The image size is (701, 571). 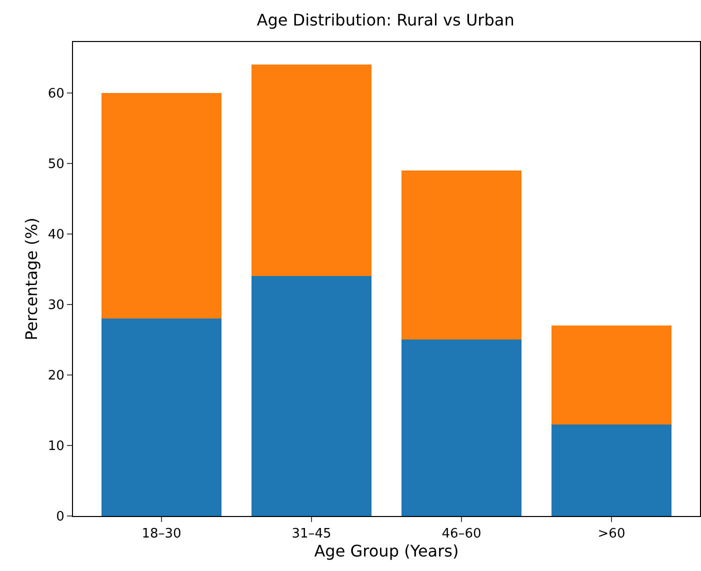 I want to click on y-axis-title: Percentage (%), so click(x=31, y=279).